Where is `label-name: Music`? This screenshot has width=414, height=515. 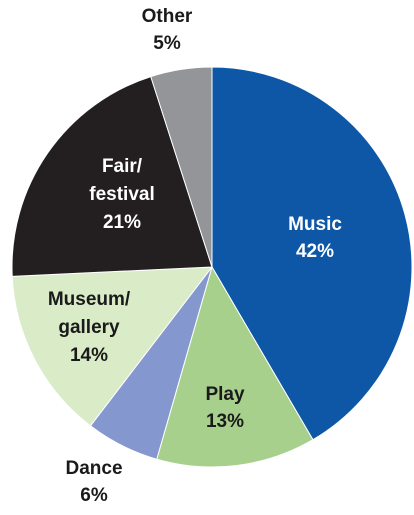
label-name: Music is located at coordinates (315, 224).